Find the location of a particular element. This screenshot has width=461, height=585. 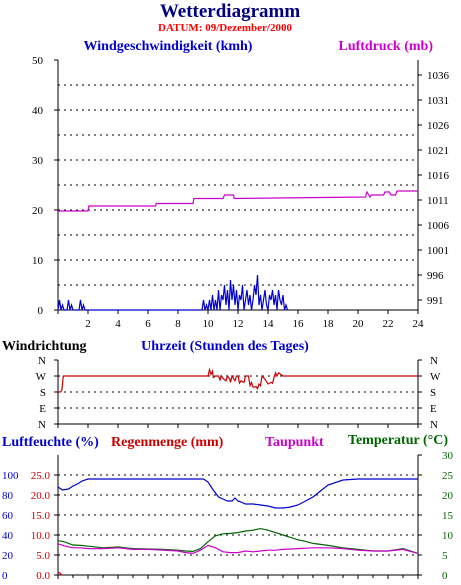

hour-tick-label: 4 is located at coordinates (118, 324).